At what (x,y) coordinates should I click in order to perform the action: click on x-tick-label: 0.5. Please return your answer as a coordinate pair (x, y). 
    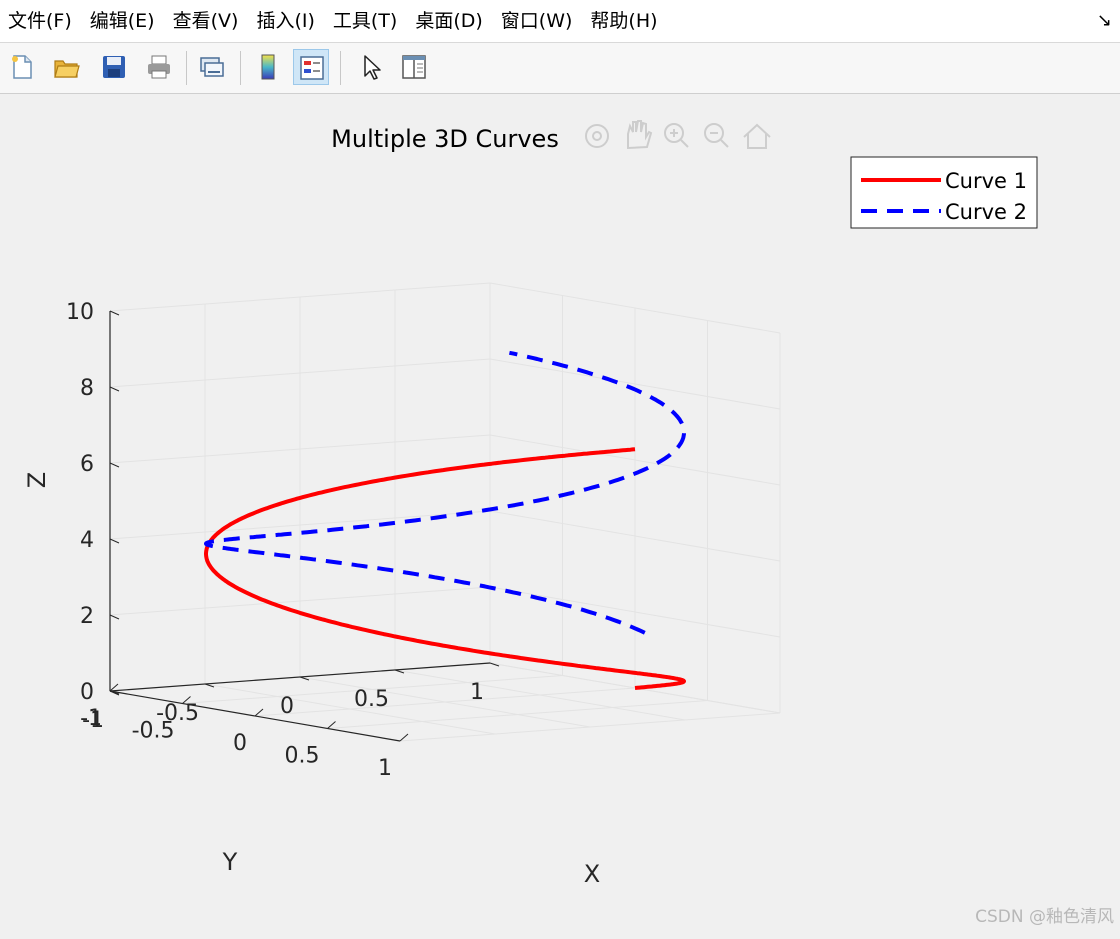
    Looking at the image, I should click on (302, 756).